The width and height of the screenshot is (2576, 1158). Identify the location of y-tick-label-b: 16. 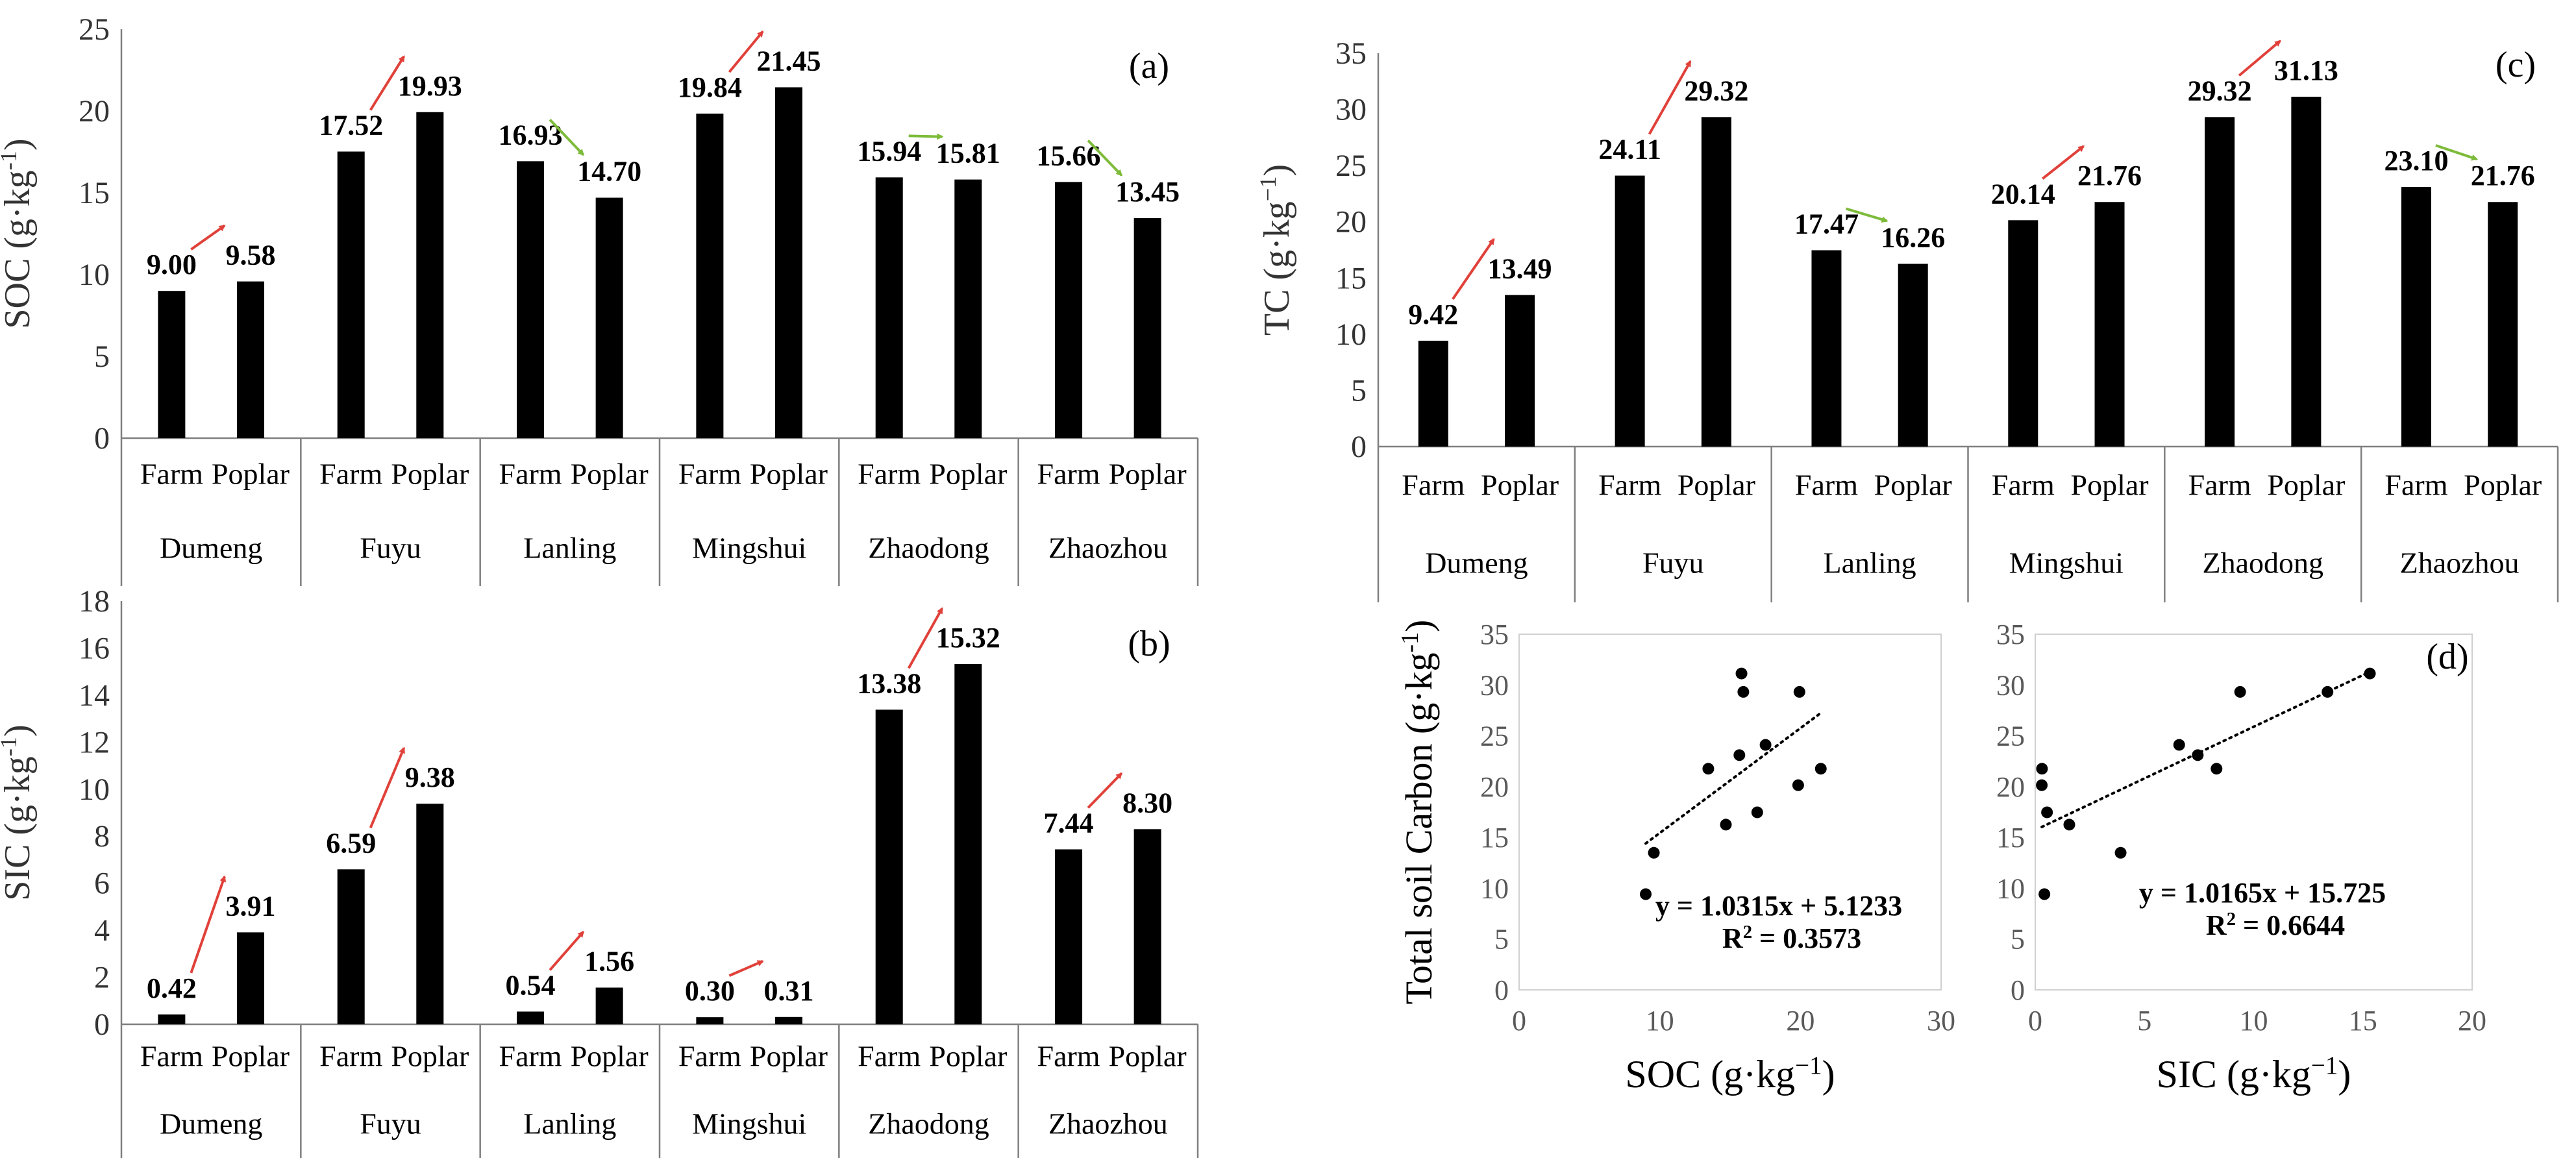
(94, 648).